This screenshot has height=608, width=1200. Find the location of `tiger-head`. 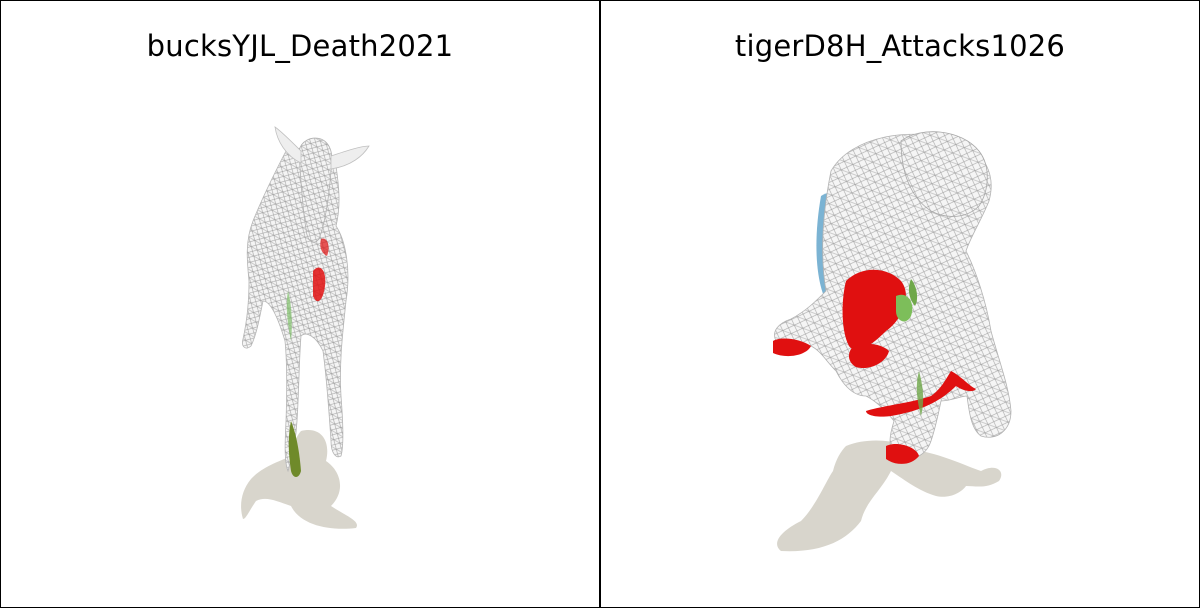

tiger-head is located at coordinates (944, 174).